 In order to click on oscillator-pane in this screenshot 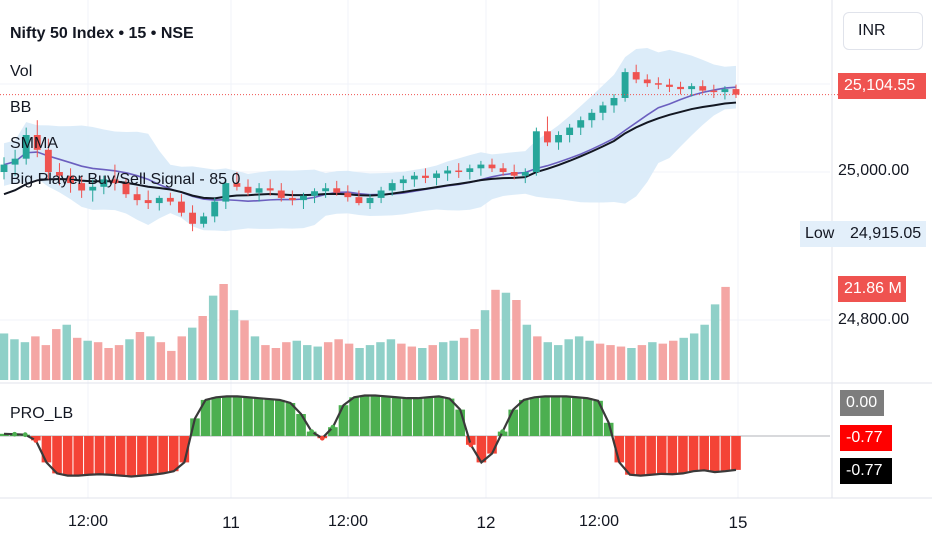, I will do `click(415, 436)`.